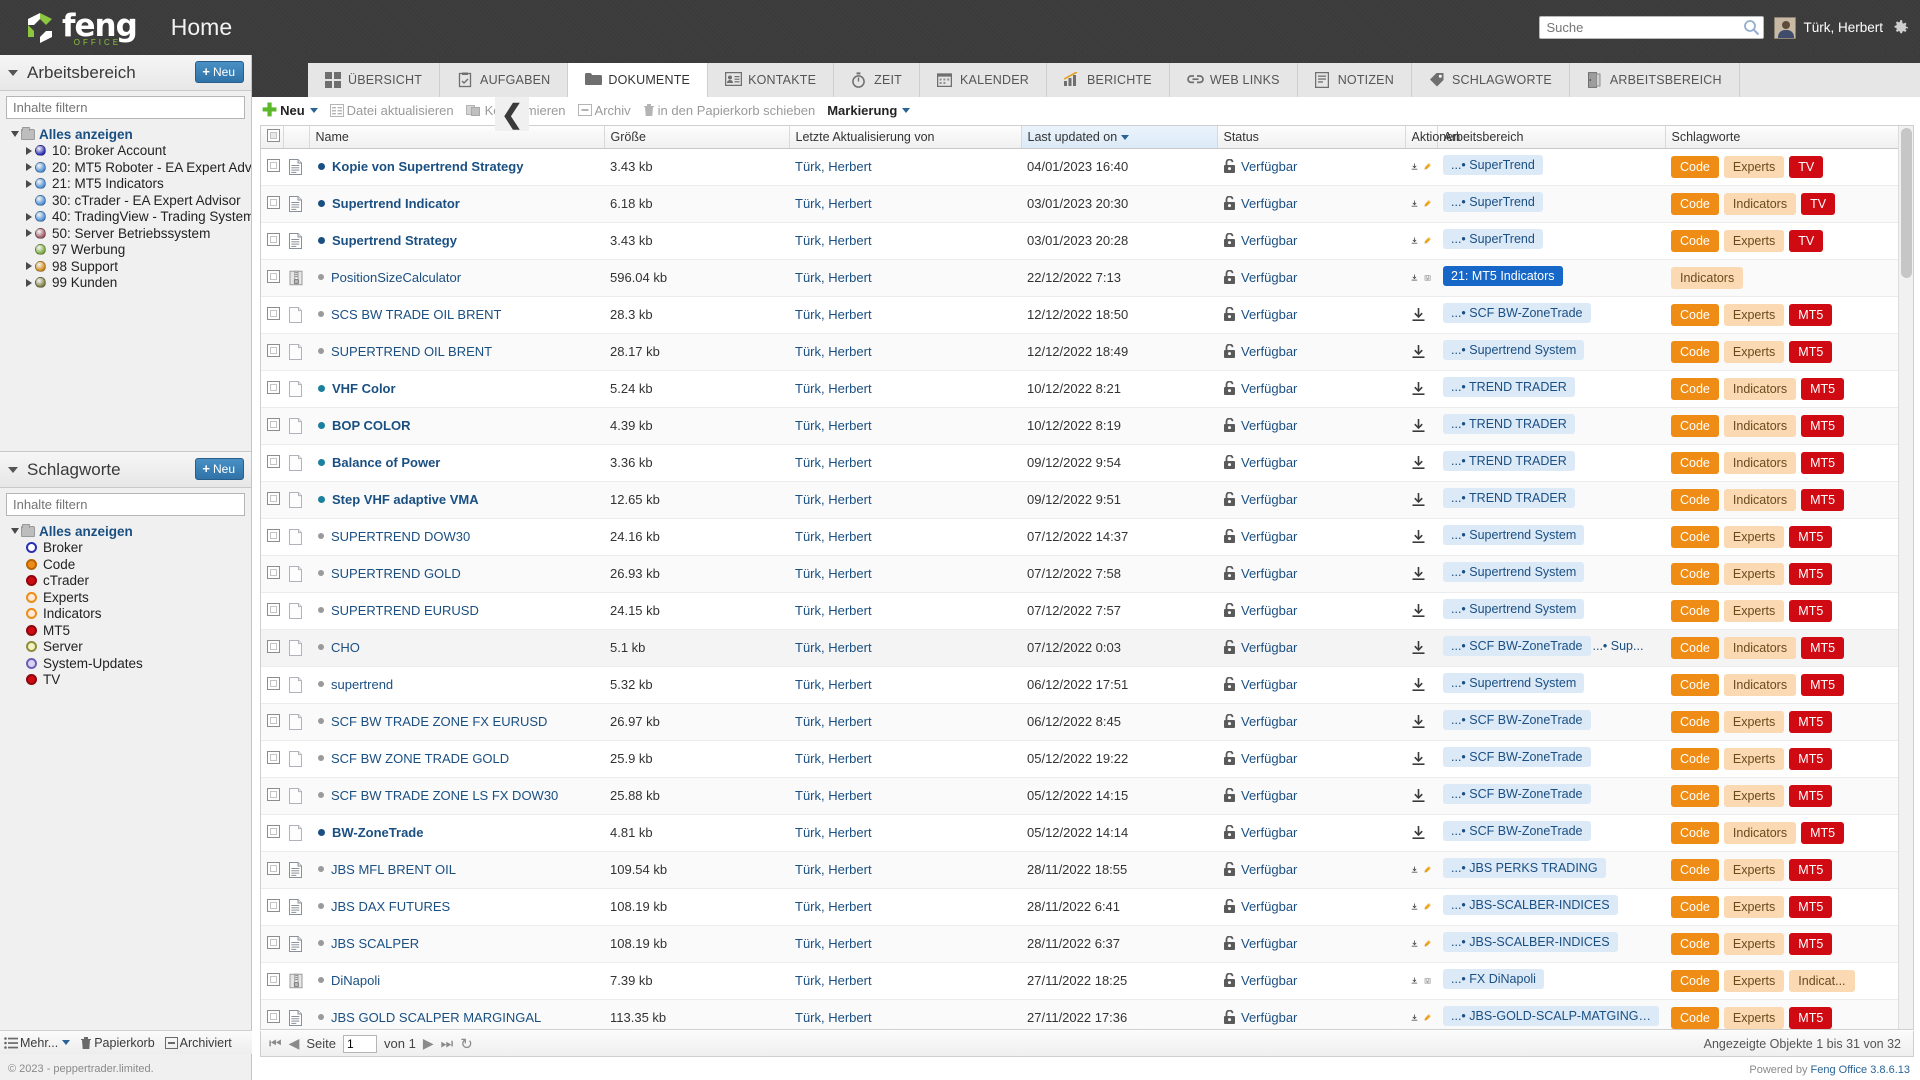  Describe the element at coordinates (396, 573) in the screenshot. I see `document-name-link: SUPERTREND GOLD` at that location.